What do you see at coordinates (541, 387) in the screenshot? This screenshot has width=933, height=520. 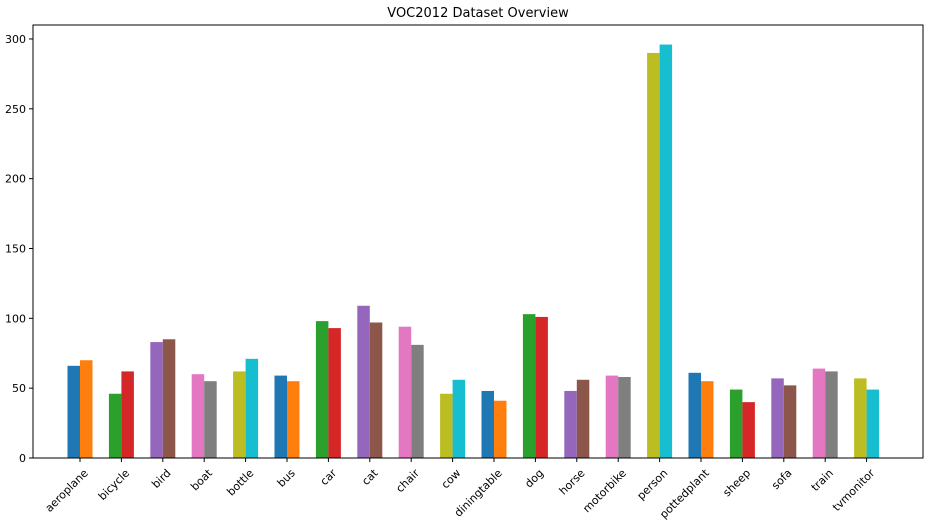 I see `bar-b-dog` at bounding box center [541, 387].